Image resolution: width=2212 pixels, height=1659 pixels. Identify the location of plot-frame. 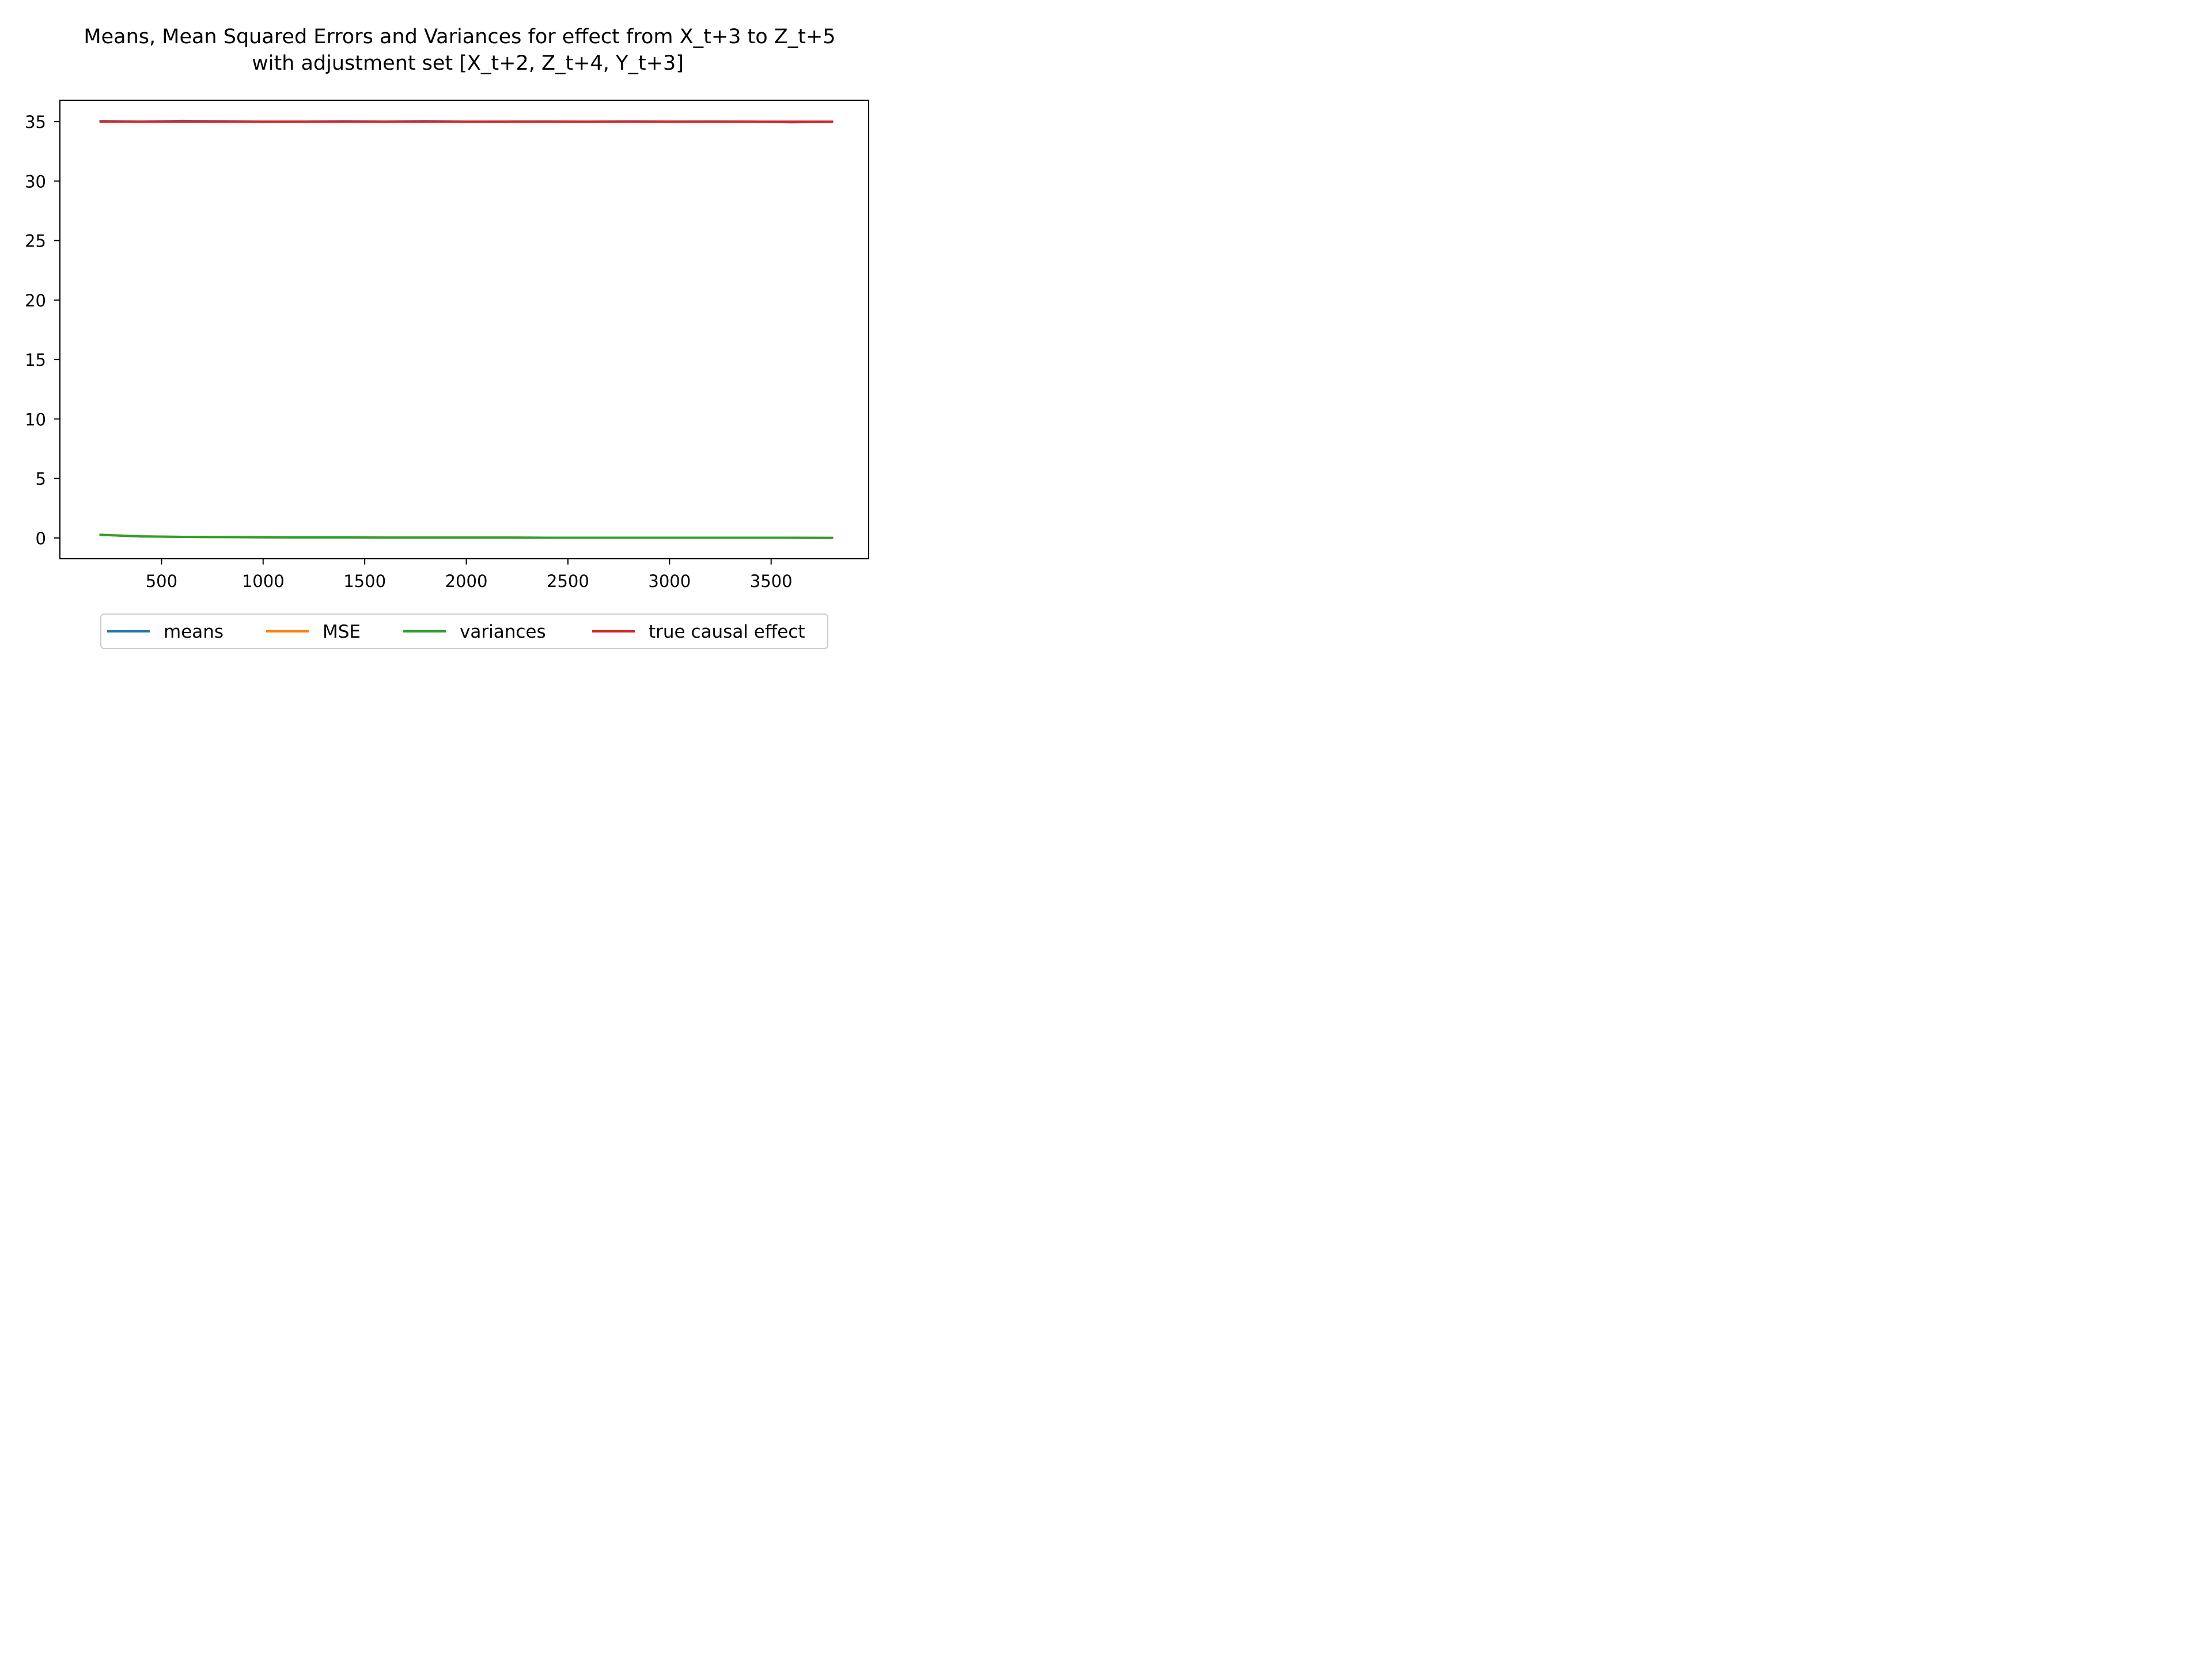
(464, 329).